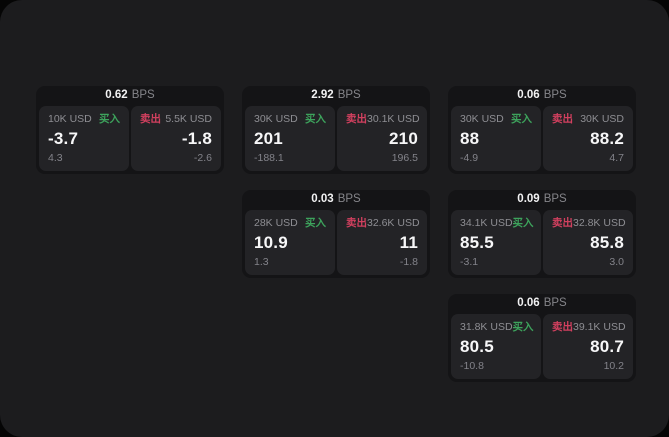 The image size is (669, 437). What do you see at coordinates (599, 223) in the screenshot?
I see `sell-size-label: 32.8K USD` at bounding box center [599, 223].